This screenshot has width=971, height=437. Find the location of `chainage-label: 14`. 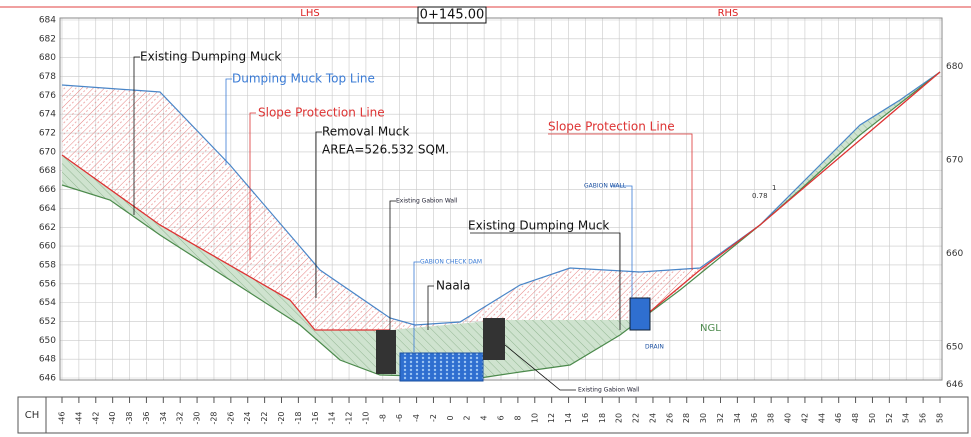

chainage-label: 14 is located at coordinates (568, 418).